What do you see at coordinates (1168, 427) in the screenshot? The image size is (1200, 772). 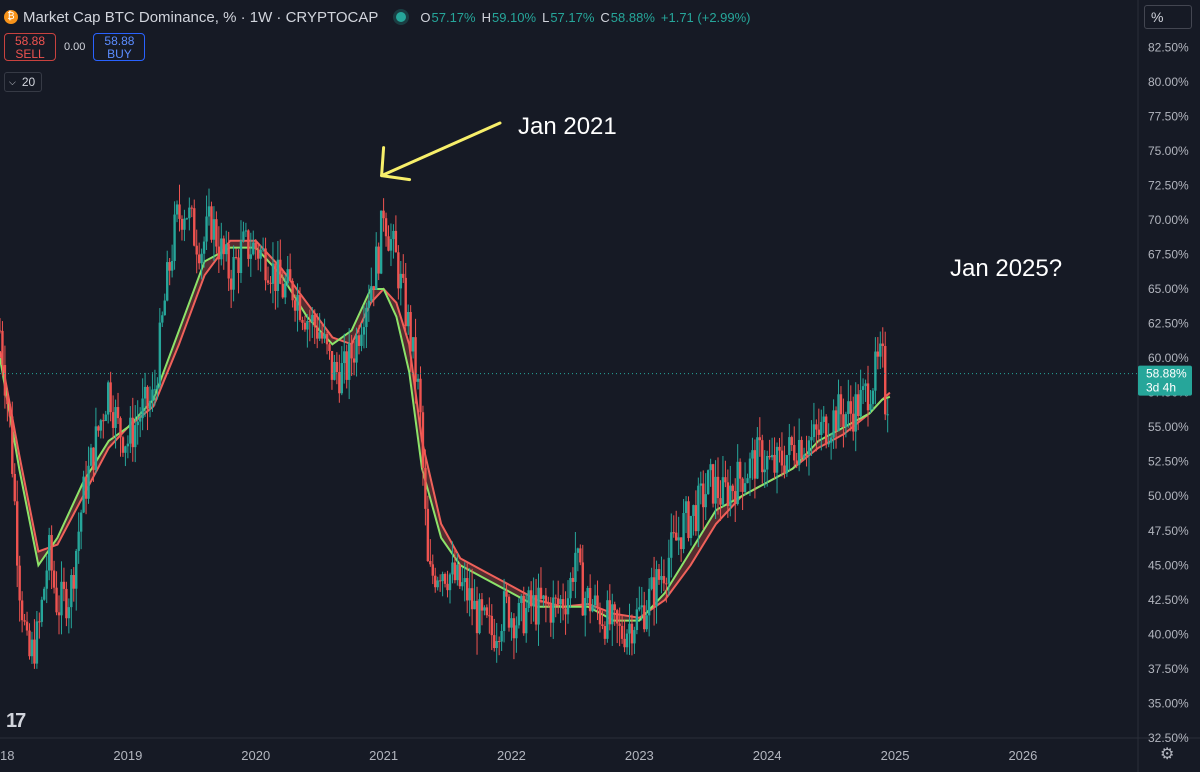 I see `y-tick-label: 55.00%` at bounding box center [1168, 427].